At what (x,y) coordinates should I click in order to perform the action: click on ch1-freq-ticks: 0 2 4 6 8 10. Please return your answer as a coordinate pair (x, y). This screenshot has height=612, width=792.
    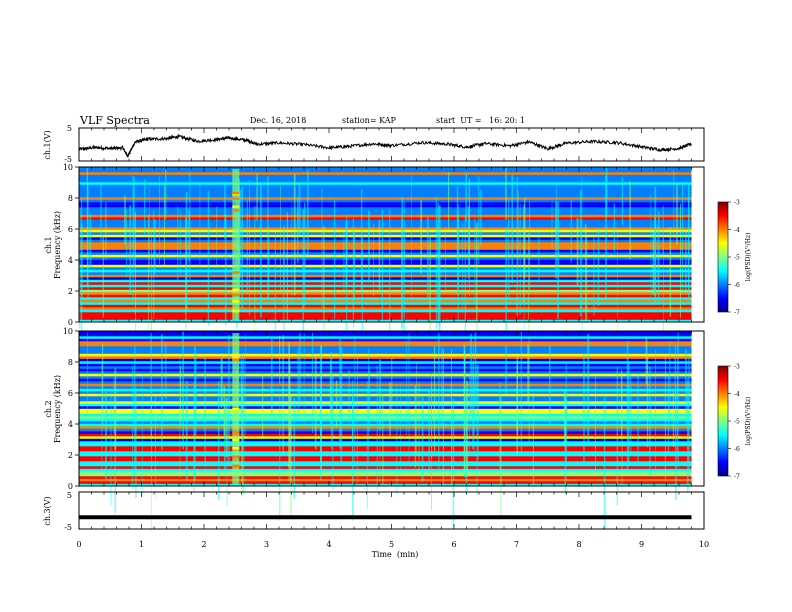
    Looking at the image, I should click on (71, 245).